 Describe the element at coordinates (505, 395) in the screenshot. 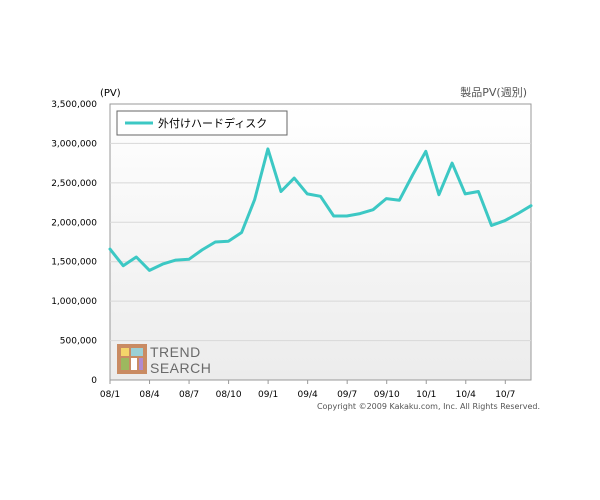

I see `x-tick-label: 10/7` at that location.